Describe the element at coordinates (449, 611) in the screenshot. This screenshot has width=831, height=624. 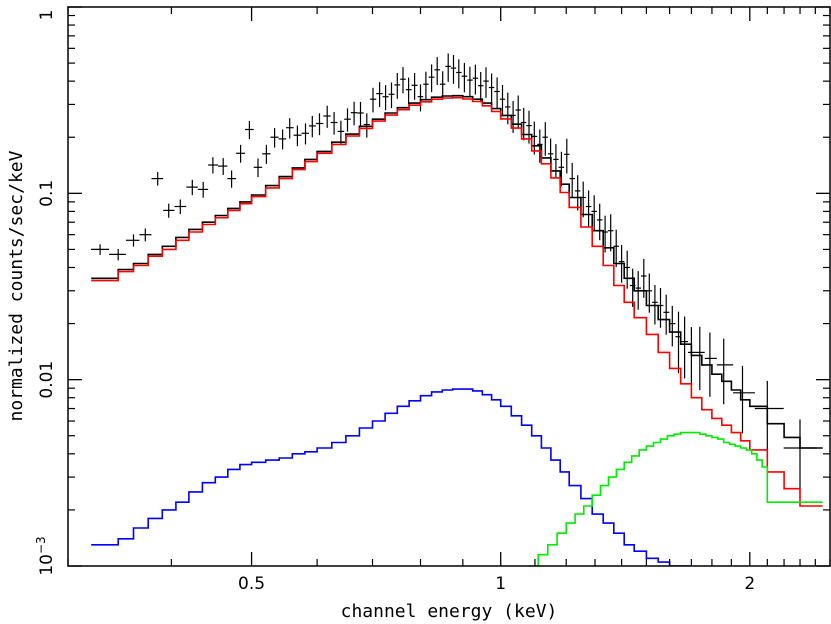
I see `x-axis-label: channel energy (keV)` at that location.